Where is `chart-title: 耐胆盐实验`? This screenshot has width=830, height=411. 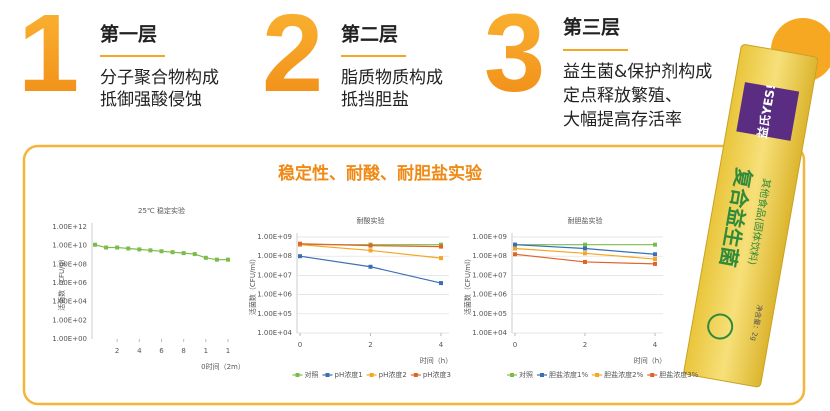
chart-title: 耐胆盐实验 is located at coordinates (585, 220).